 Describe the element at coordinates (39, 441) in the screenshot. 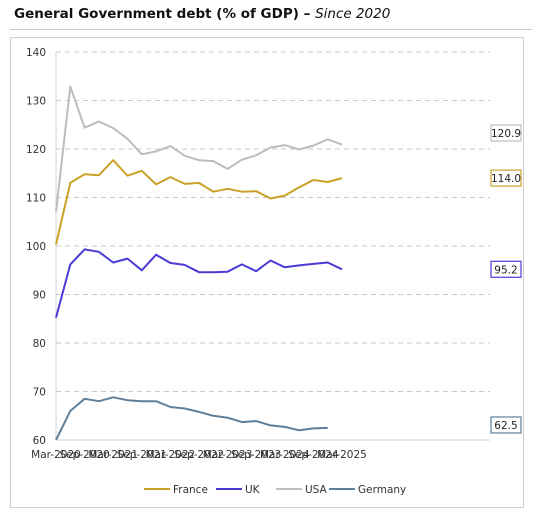

I see `y-tick-label: 60` at that location.